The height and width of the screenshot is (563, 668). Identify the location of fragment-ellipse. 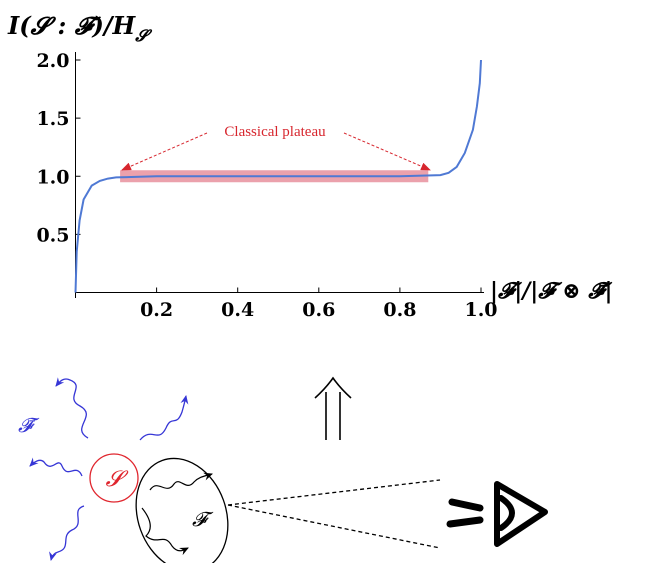
(182, 510).